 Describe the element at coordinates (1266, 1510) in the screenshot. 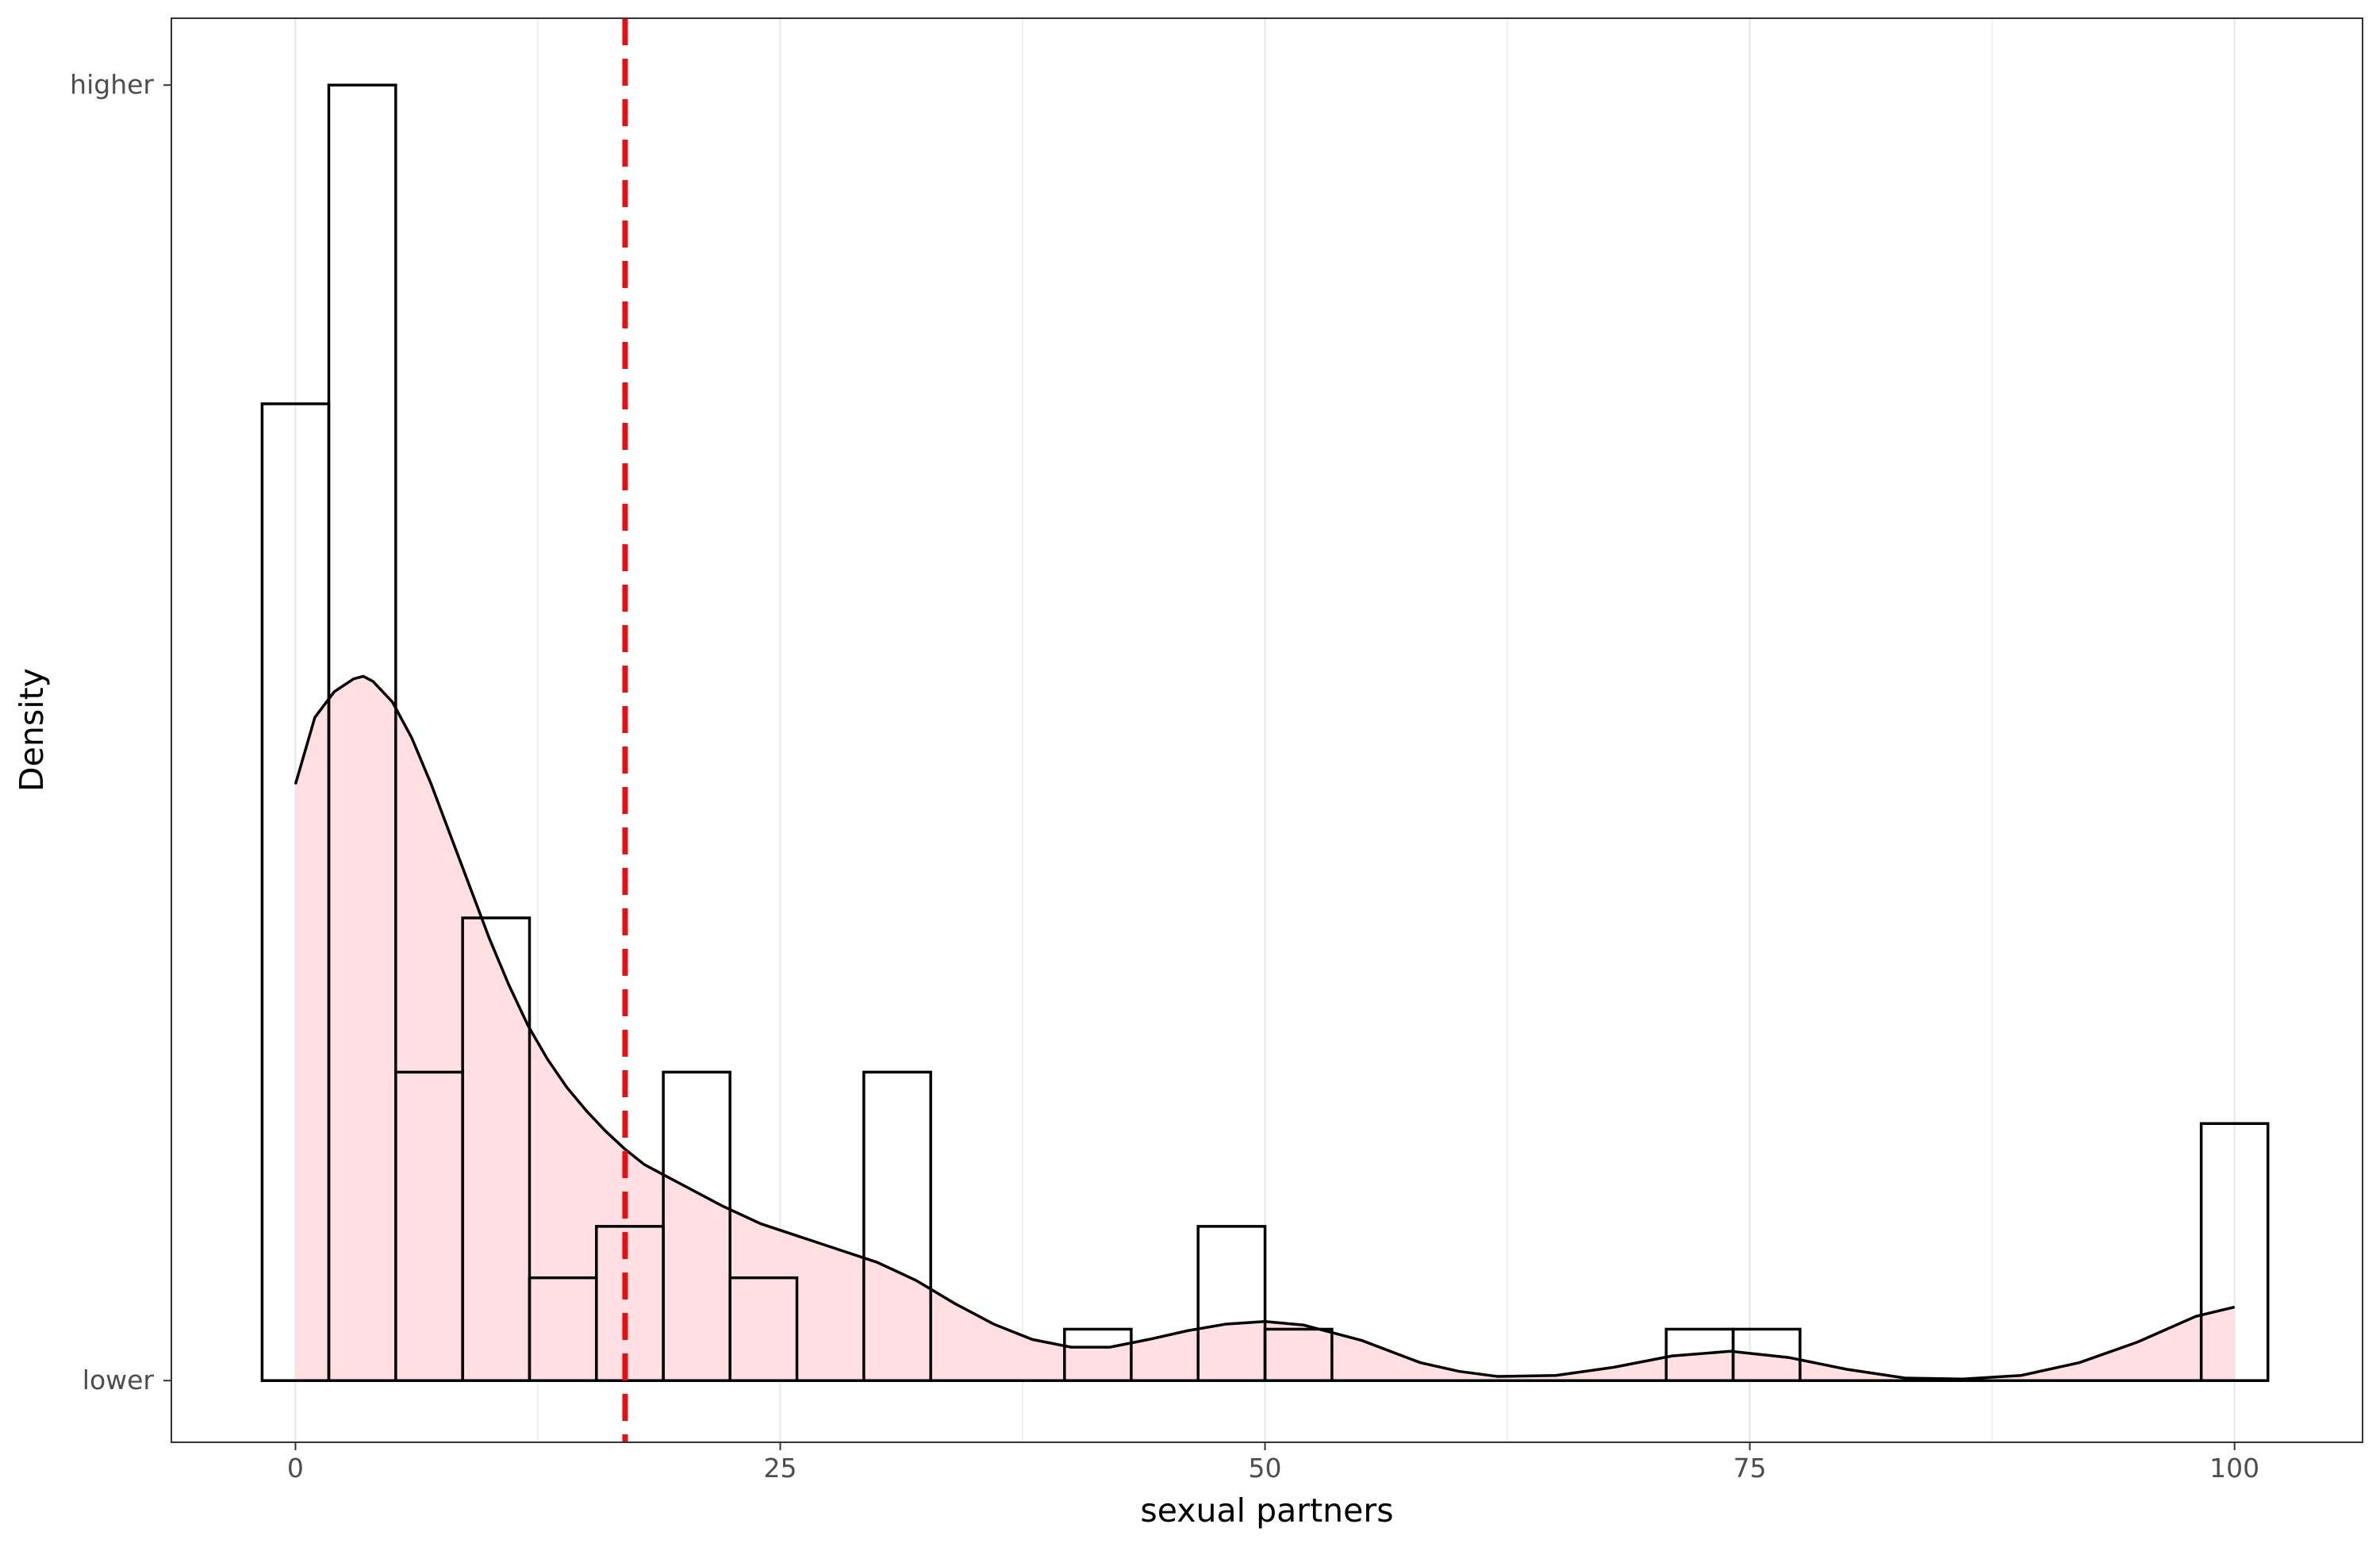

I see `x-axis-title: sexual partners` at that location.